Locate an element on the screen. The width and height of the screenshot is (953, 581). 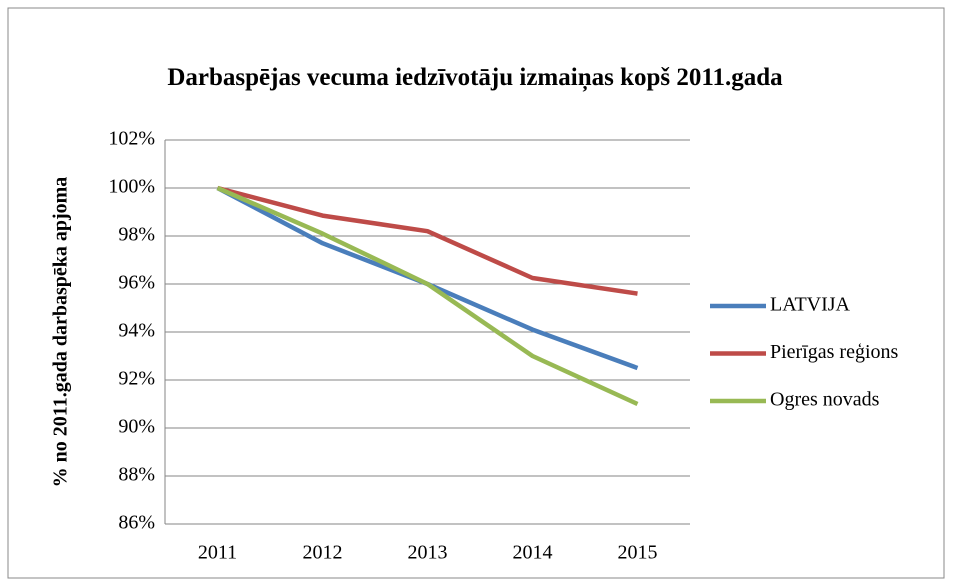
y-tick-label: 96% is located at coordinates (136, 283).